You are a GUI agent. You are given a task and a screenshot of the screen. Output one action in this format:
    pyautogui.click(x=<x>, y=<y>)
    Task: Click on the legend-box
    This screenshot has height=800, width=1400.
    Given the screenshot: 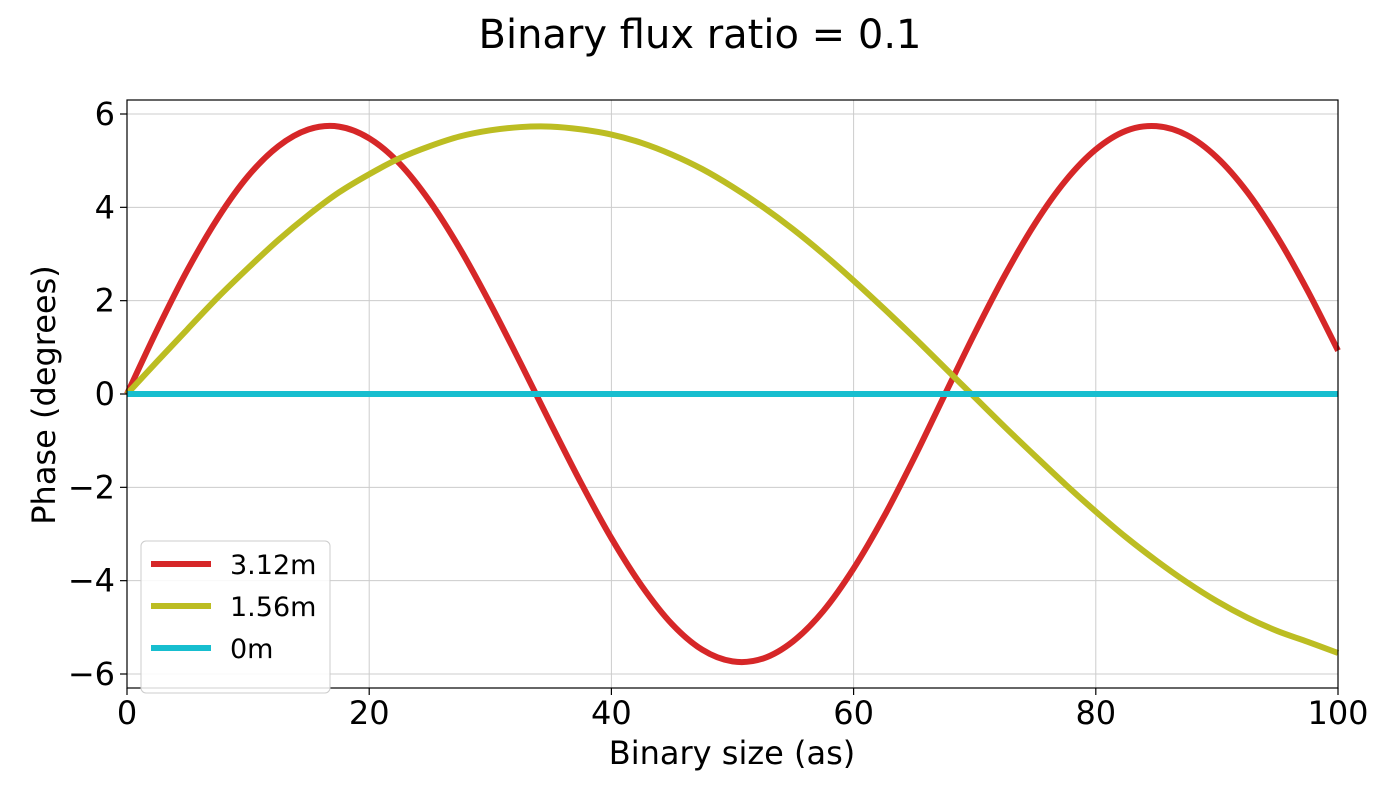 What is the action you would take?
    pyautogui.click(x=235, y=617)
    